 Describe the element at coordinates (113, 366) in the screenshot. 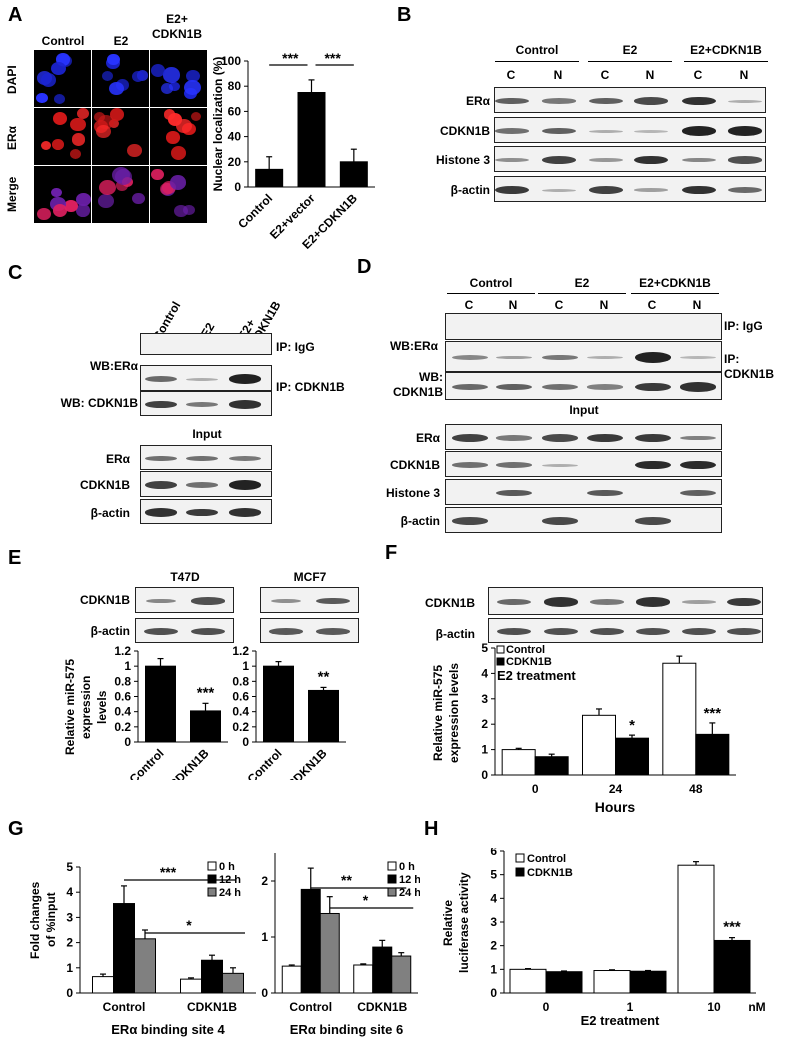

I see `panel-c-wb-era: WB:ERα` at that location.